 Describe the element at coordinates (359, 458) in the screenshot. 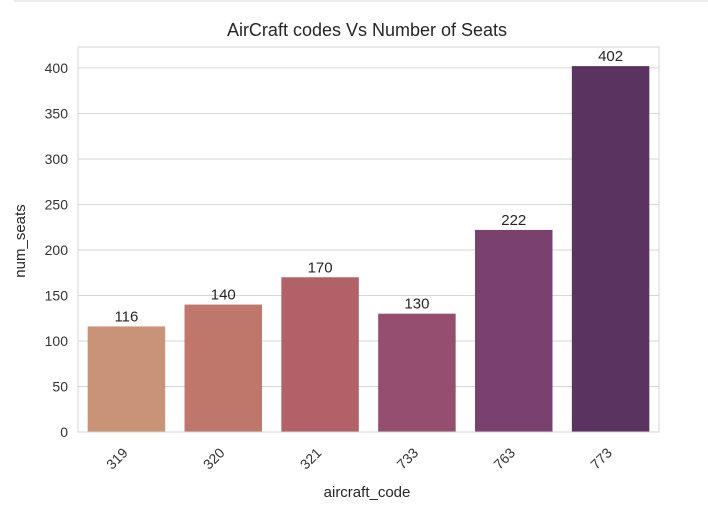

I see `x-tick-labels: 319 320 321 733 763 773` at that location.